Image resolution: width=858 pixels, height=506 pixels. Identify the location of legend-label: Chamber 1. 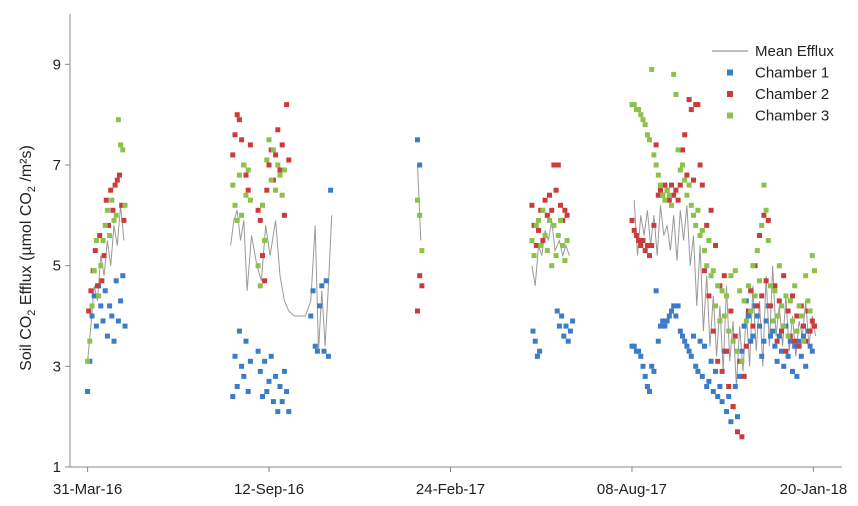
(792, 73).